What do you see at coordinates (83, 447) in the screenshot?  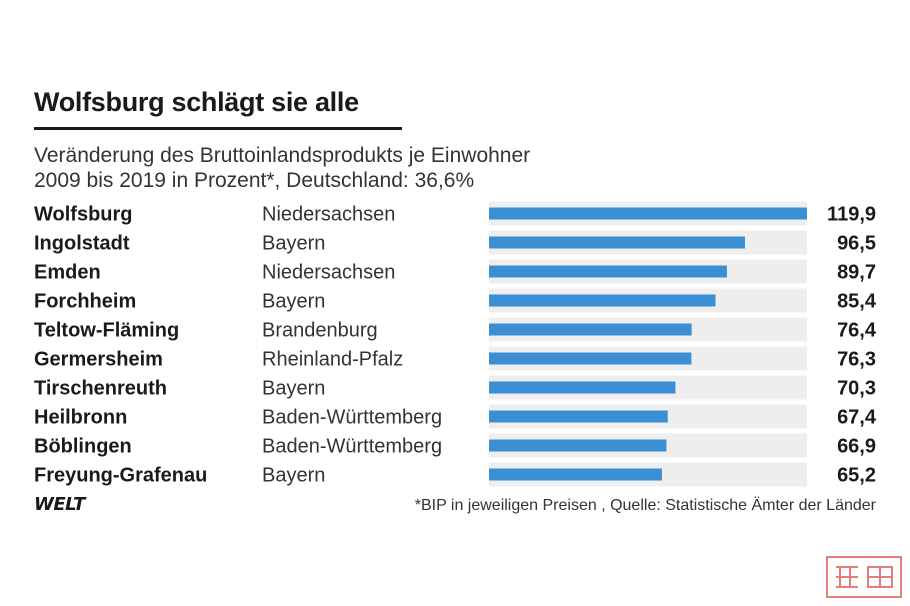 I see `category-label: Böblingen` at bounding box center [83, 447].